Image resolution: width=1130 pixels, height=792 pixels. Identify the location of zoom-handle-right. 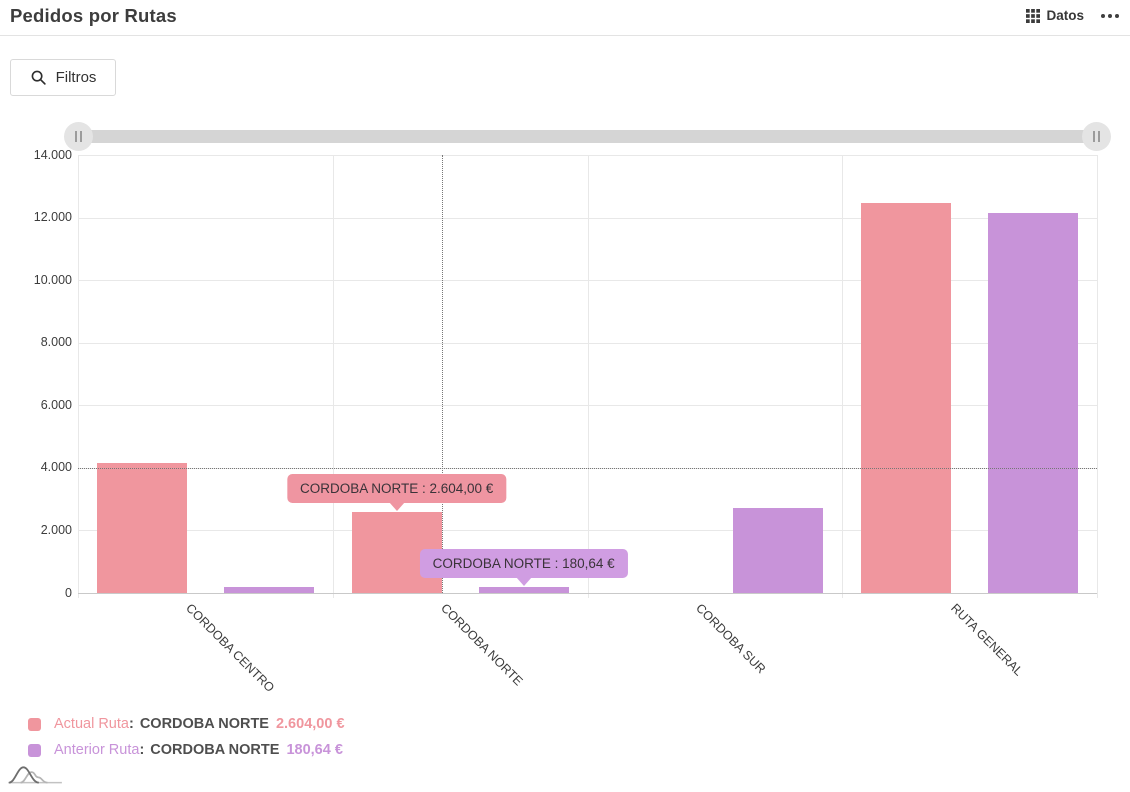
(1096, 136).